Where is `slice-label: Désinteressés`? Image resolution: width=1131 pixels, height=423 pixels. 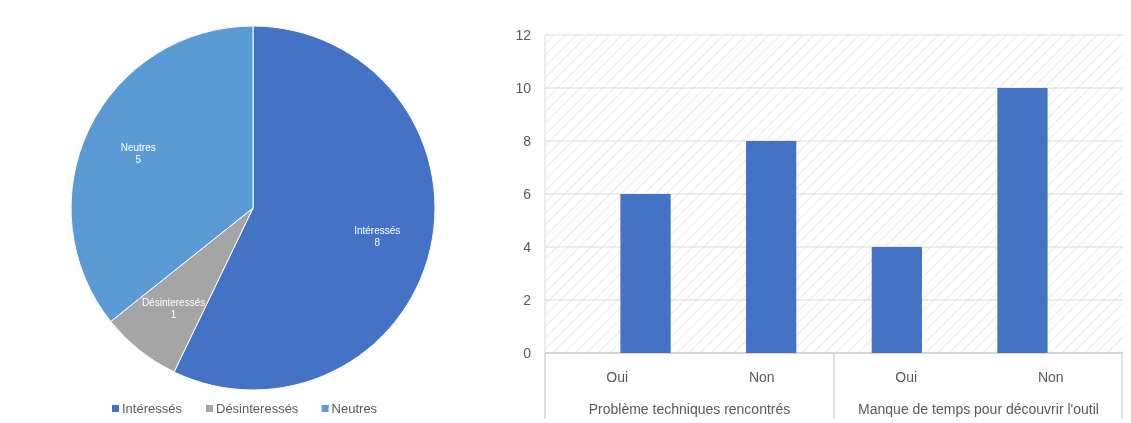
slice-label: Désinteressés is located at coordinates (173, 302).